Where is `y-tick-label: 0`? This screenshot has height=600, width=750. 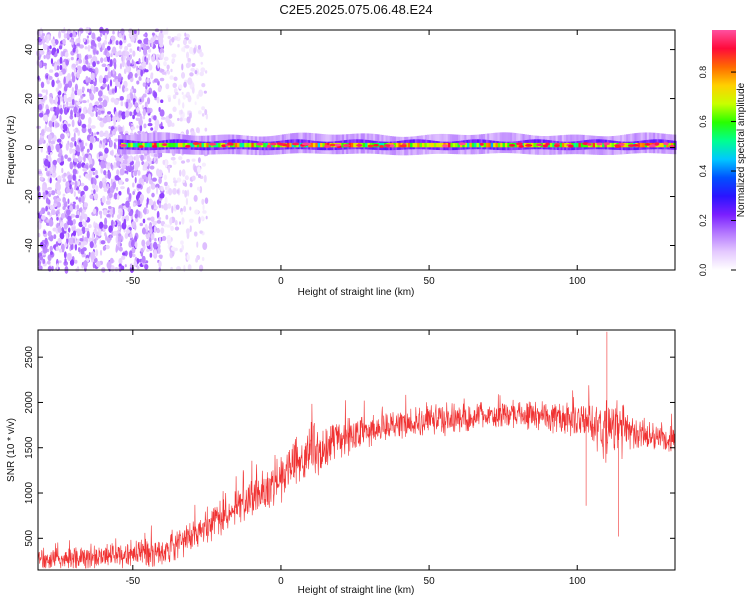 y-tick-label: 0 is located at coordinates (29, 147).